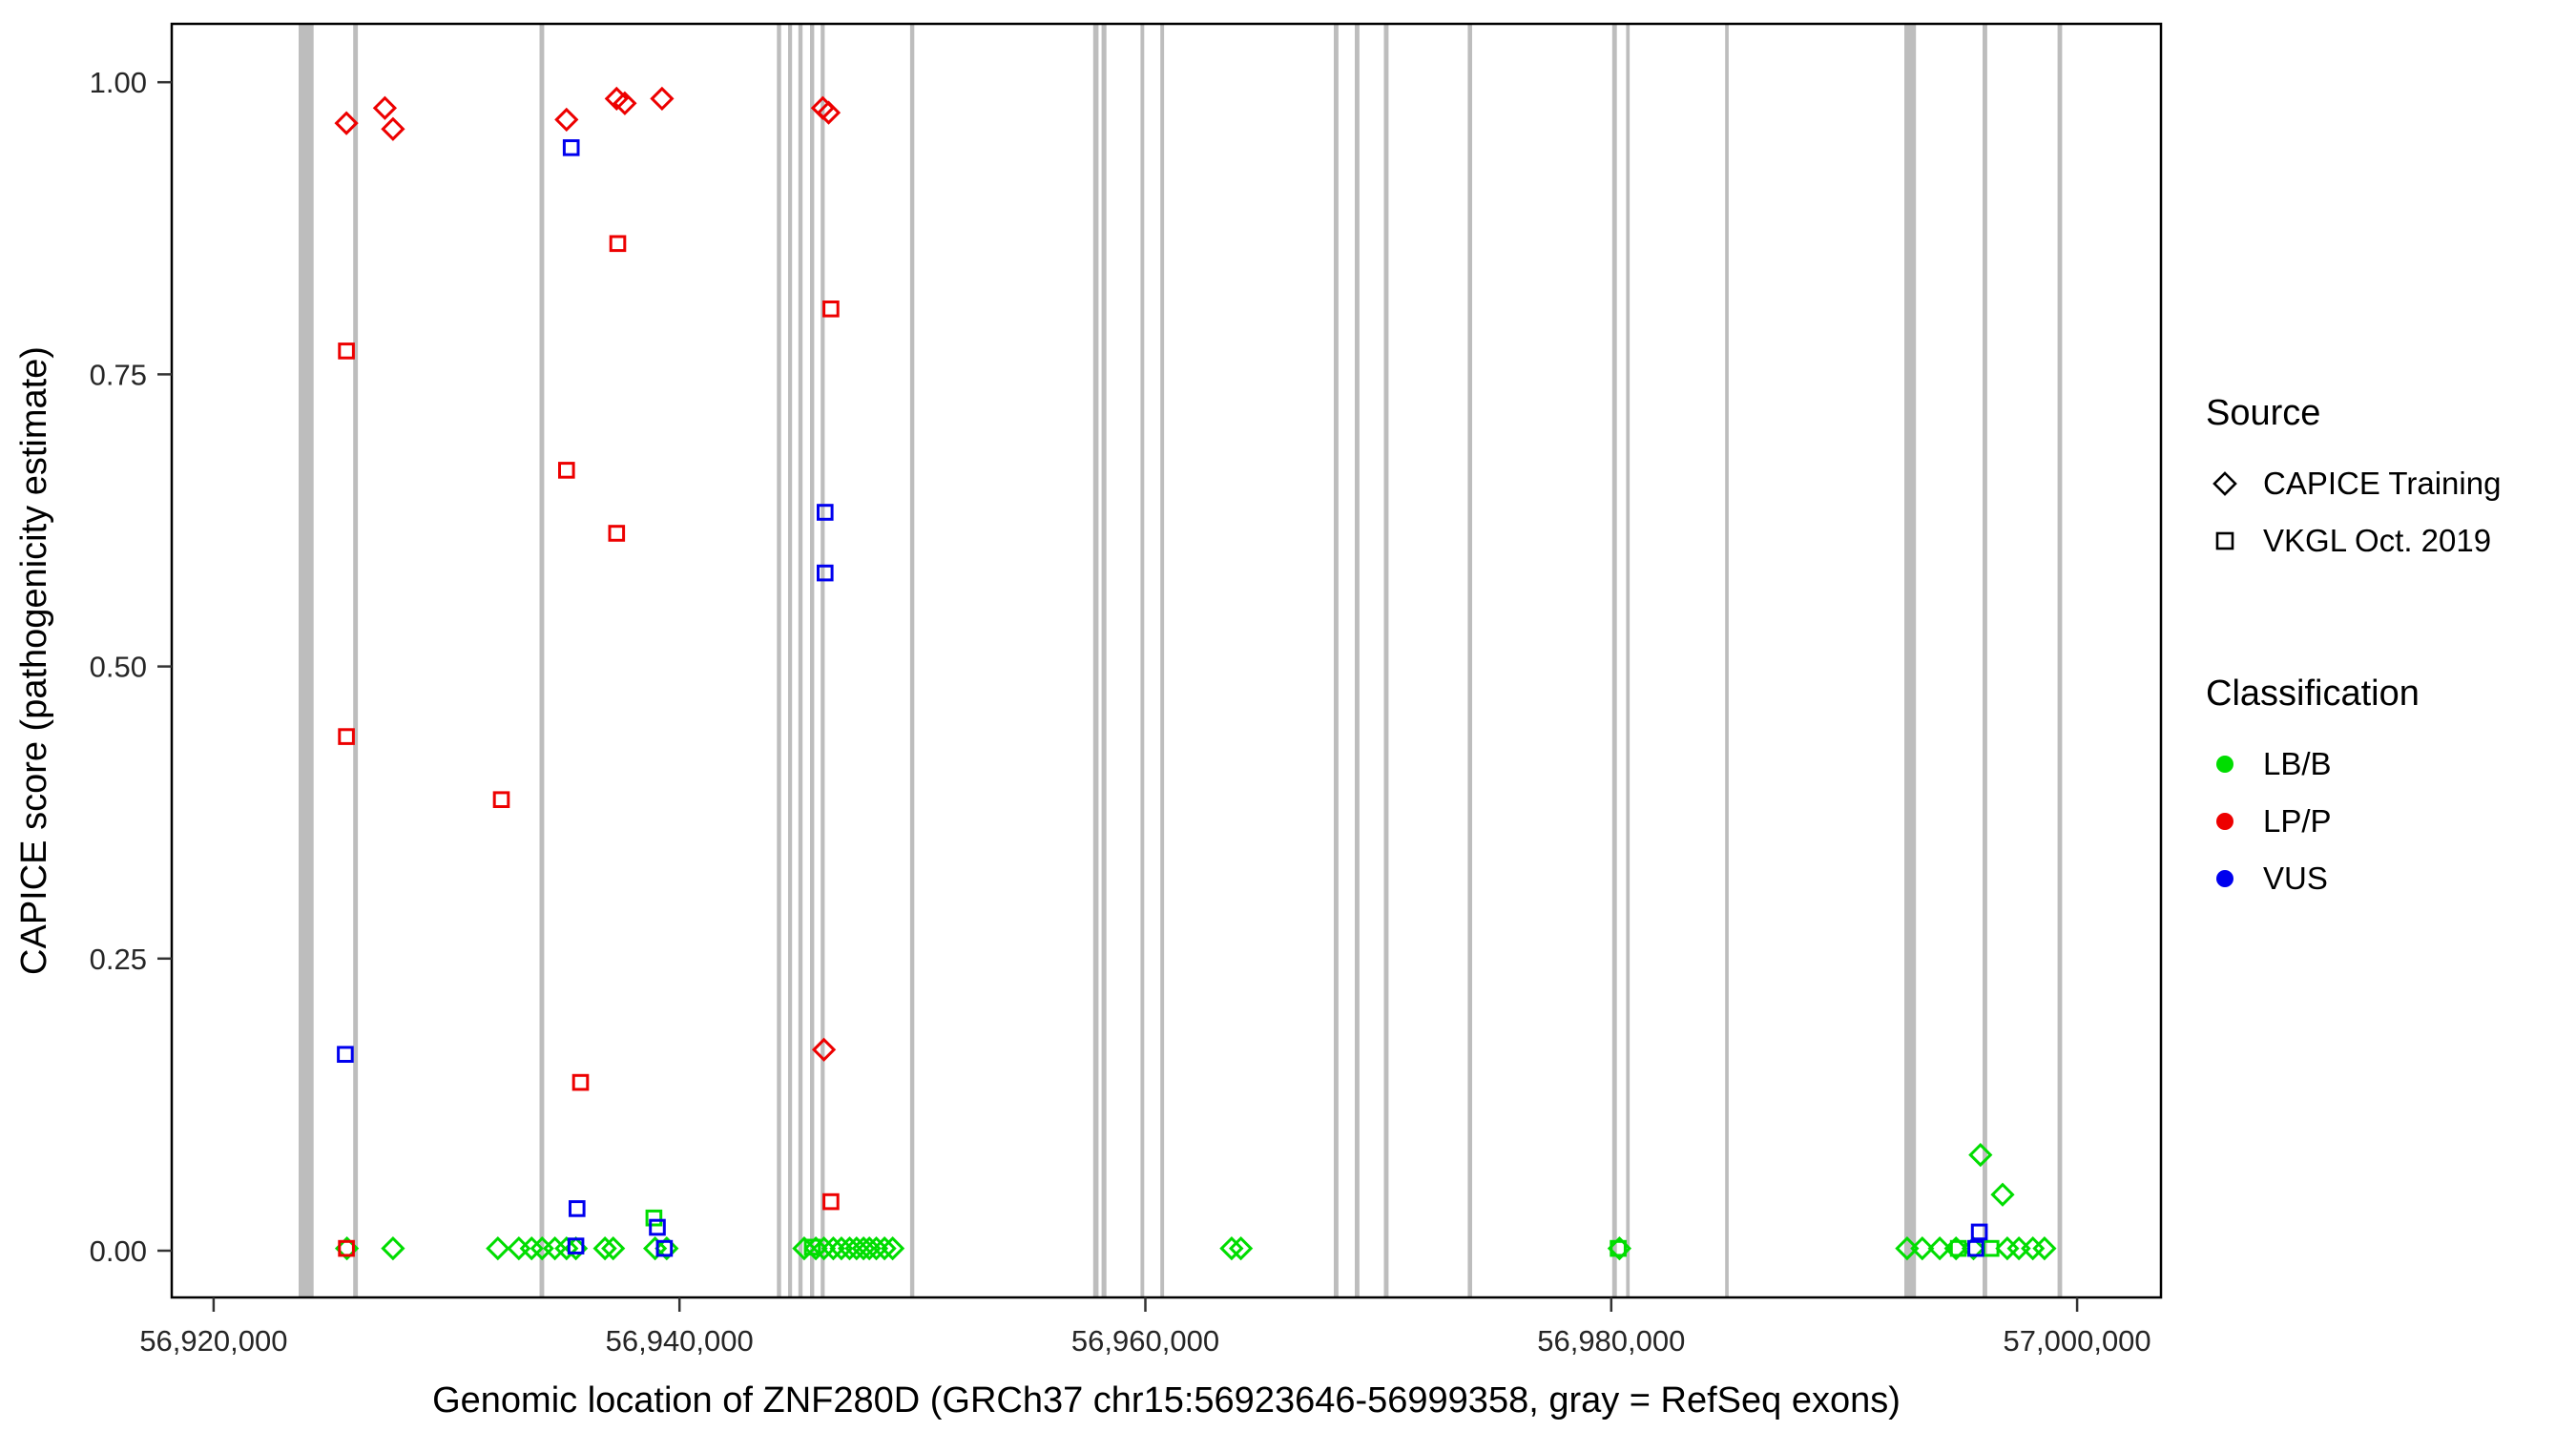 The height and width of the screenshot is (1431, 2576). I want to click on legend-item-lpp: LP/P, so click(2313, 821).